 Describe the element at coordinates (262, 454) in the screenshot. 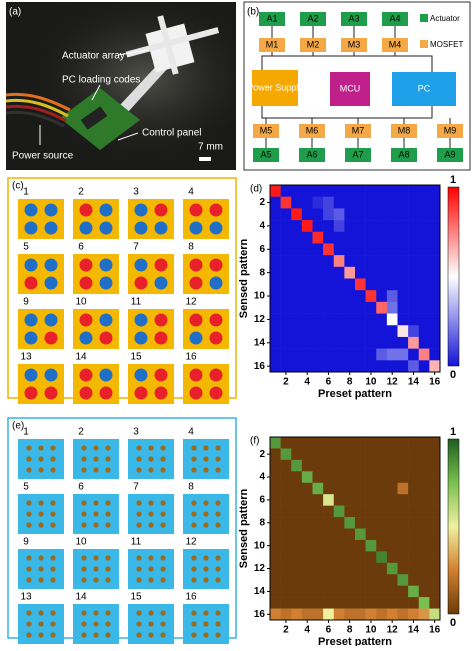

I see `y-tick-label: 2` at that location.